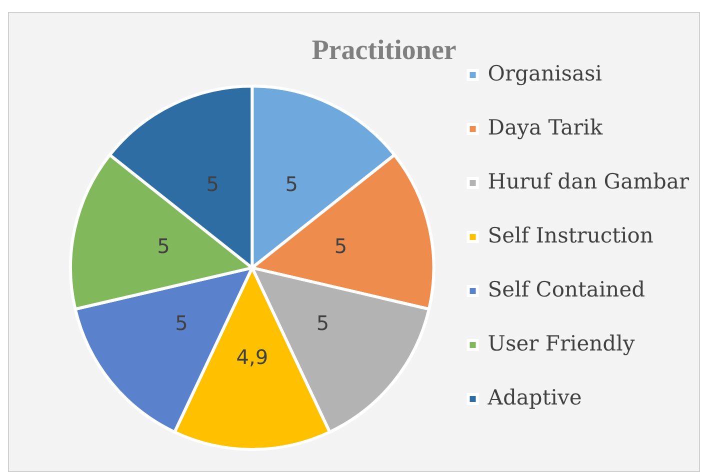  What do you see at coordinates (384, 50) in the screenshot?
I see `chart-title: Practitioner` at bounding box center [384, 50].